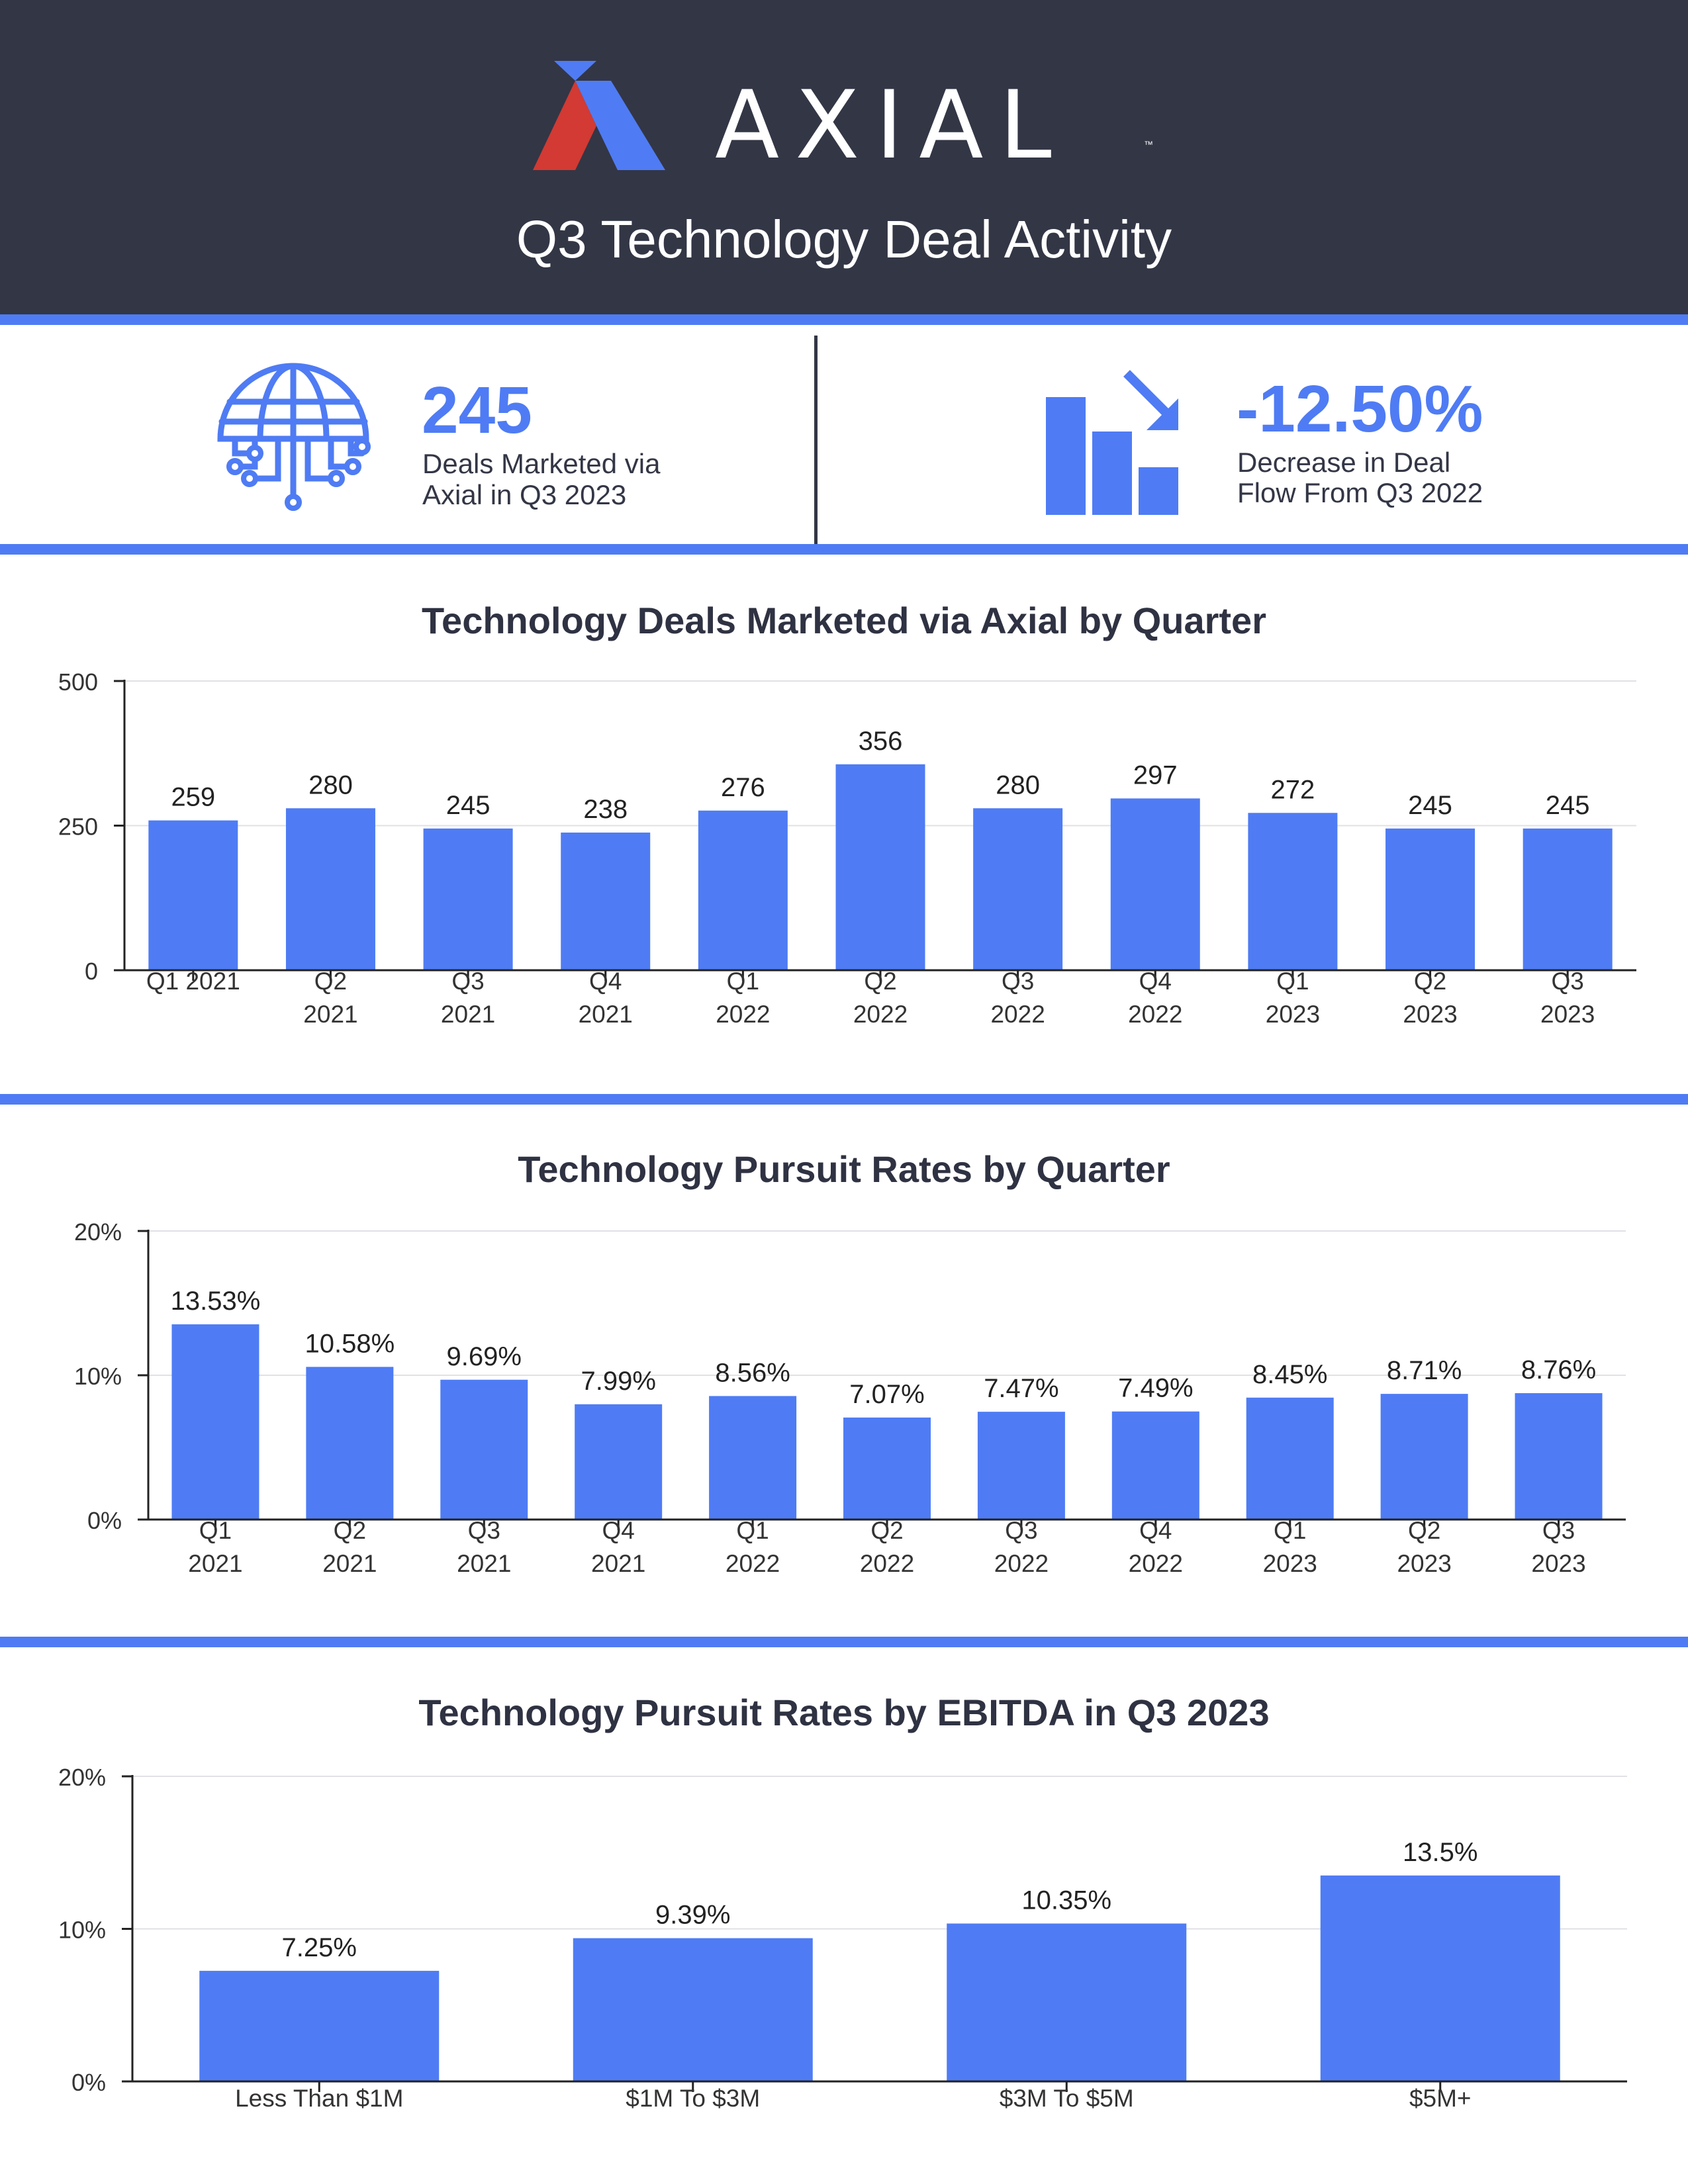  What do you see at coordinates (98, 1376) in the screenshot?
I see `y-tick-label: 10%` at bounding box center [98, 1376].